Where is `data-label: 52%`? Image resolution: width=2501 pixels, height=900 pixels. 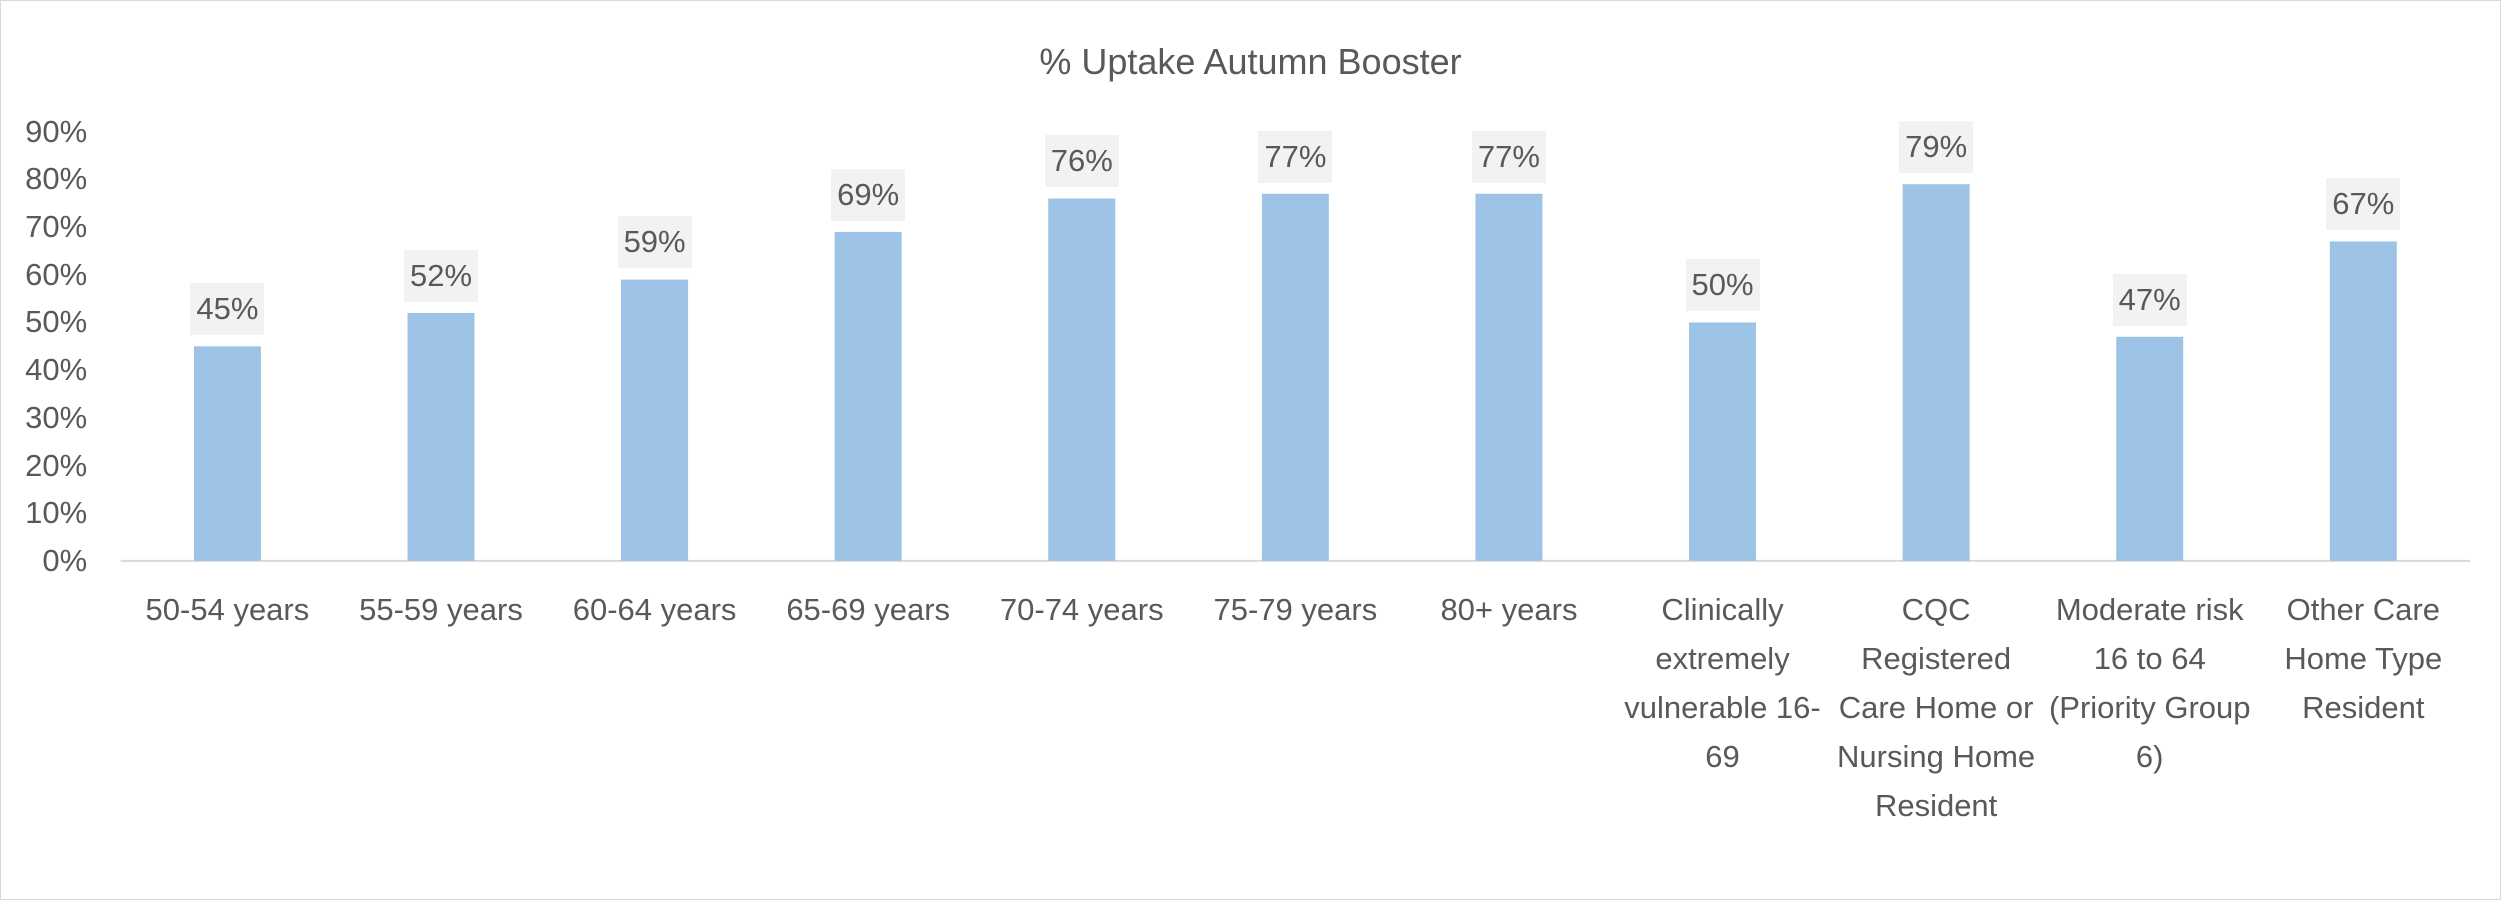 data-label: 52% is located at coordinates (441, 275).